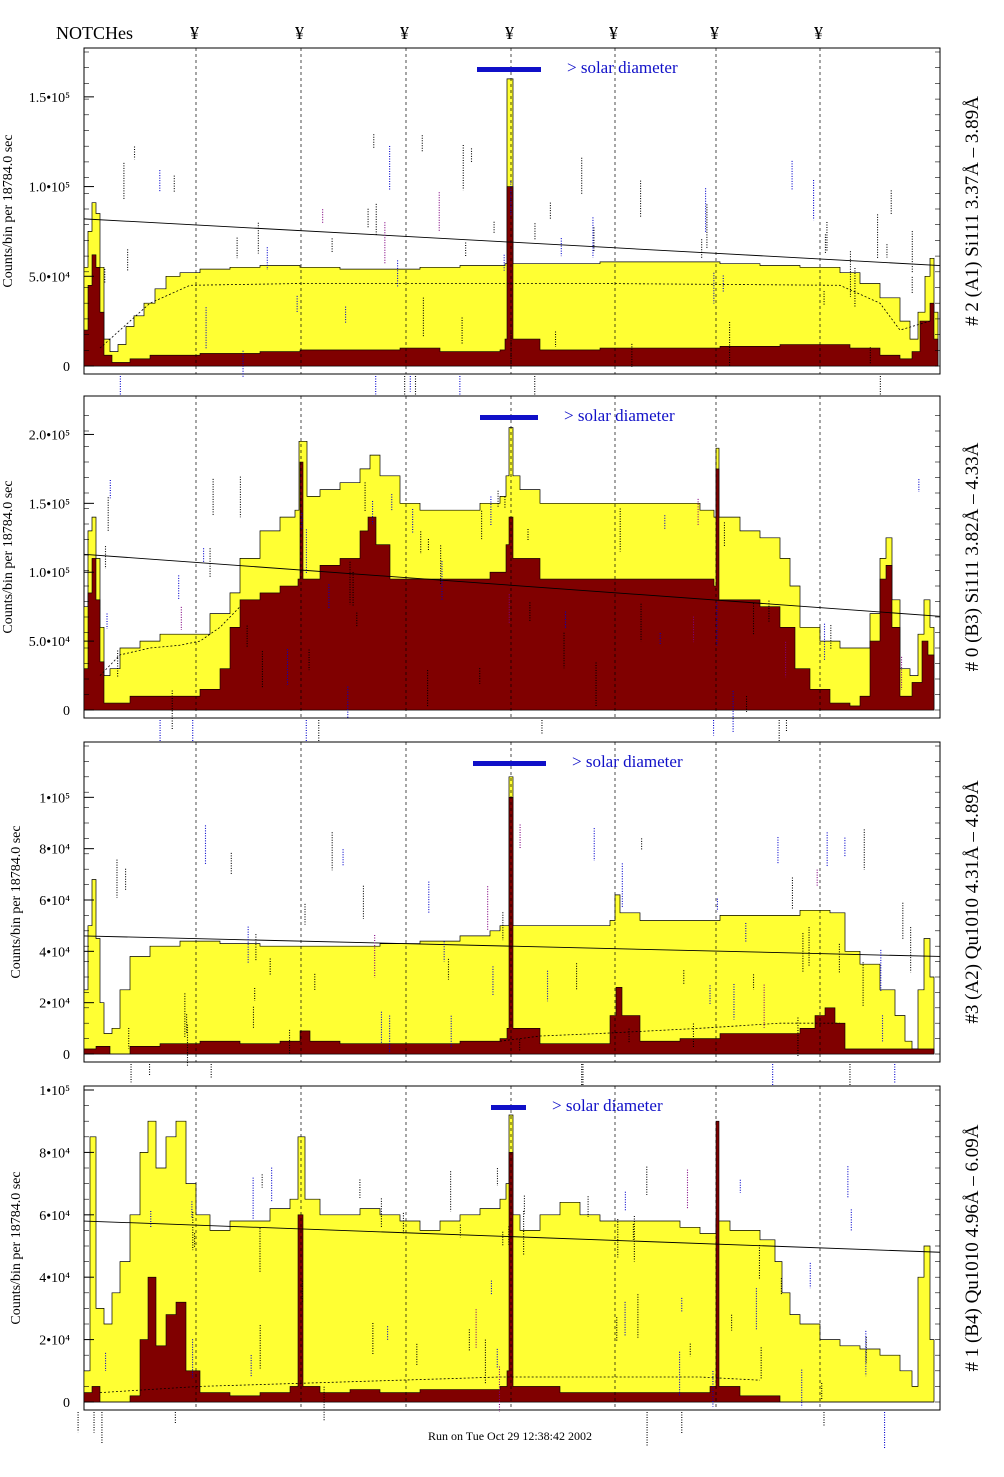 This screenshot has height=1477, width=1004. What do you see at coordinates (972, 1247) in the screenshot?
I see `channel-label: # 1 (B4) Qu1010 4.96Å – 6.09Å` at bounding box center [972, 1247].